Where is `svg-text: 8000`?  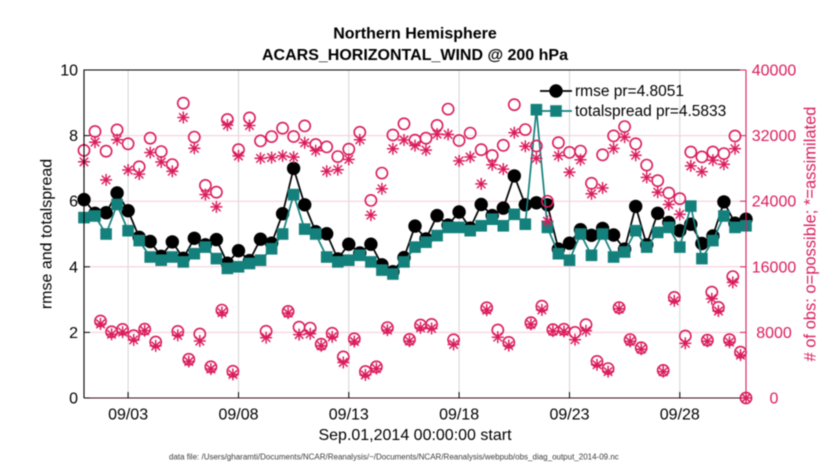 svg-text: 8000 is located at coordinates (774, 333).